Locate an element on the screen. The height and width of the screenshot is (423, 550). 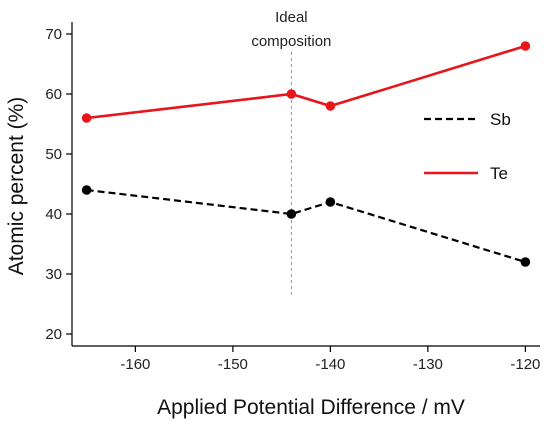
annotation-line1: Ideal is located at coordinates (291, 17).